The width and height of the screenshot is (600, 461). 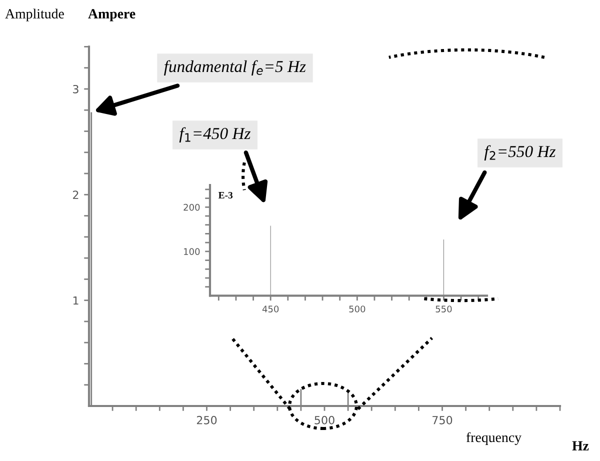 What do you see at coordinates (225, 195) in the screenshot?
I see `y-axis-title: E-3` at bounding box center [225, 195].